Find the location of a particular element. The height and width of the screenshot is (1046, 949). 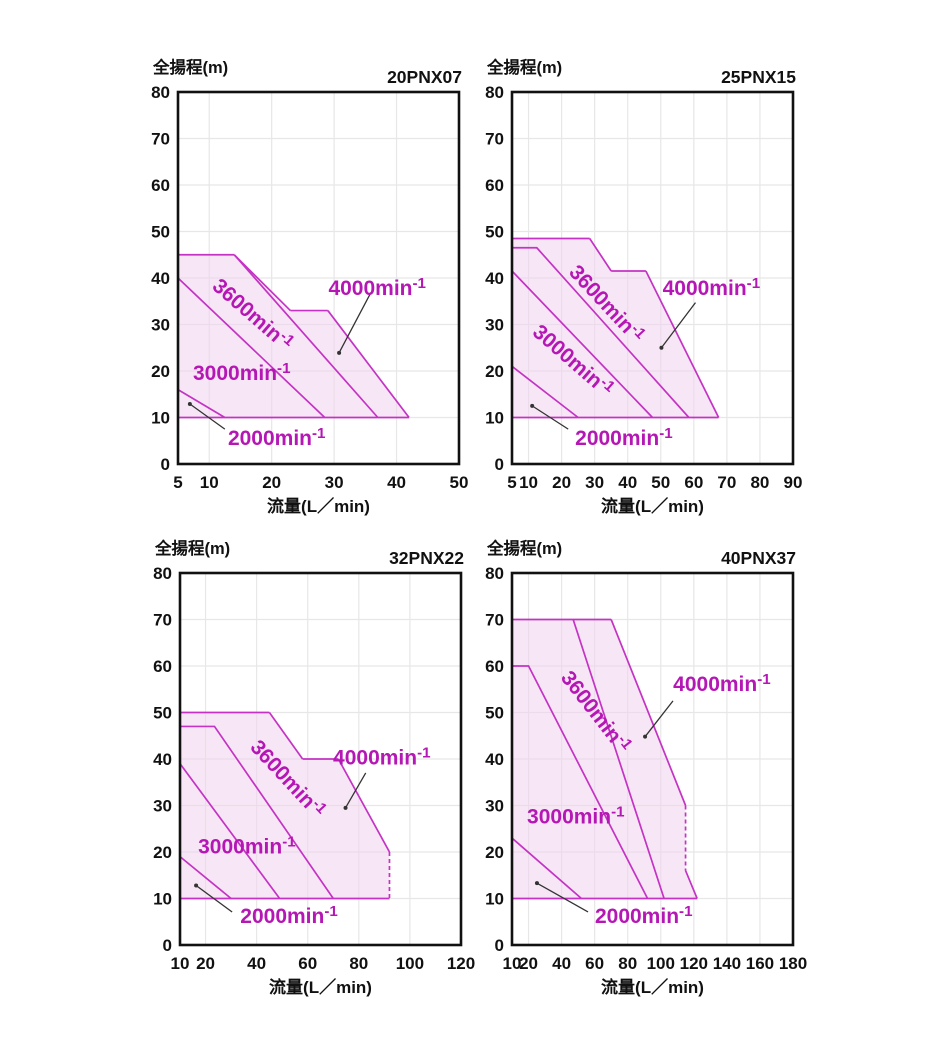

x-tick-label: 70 is located at coordinates (726, 482).